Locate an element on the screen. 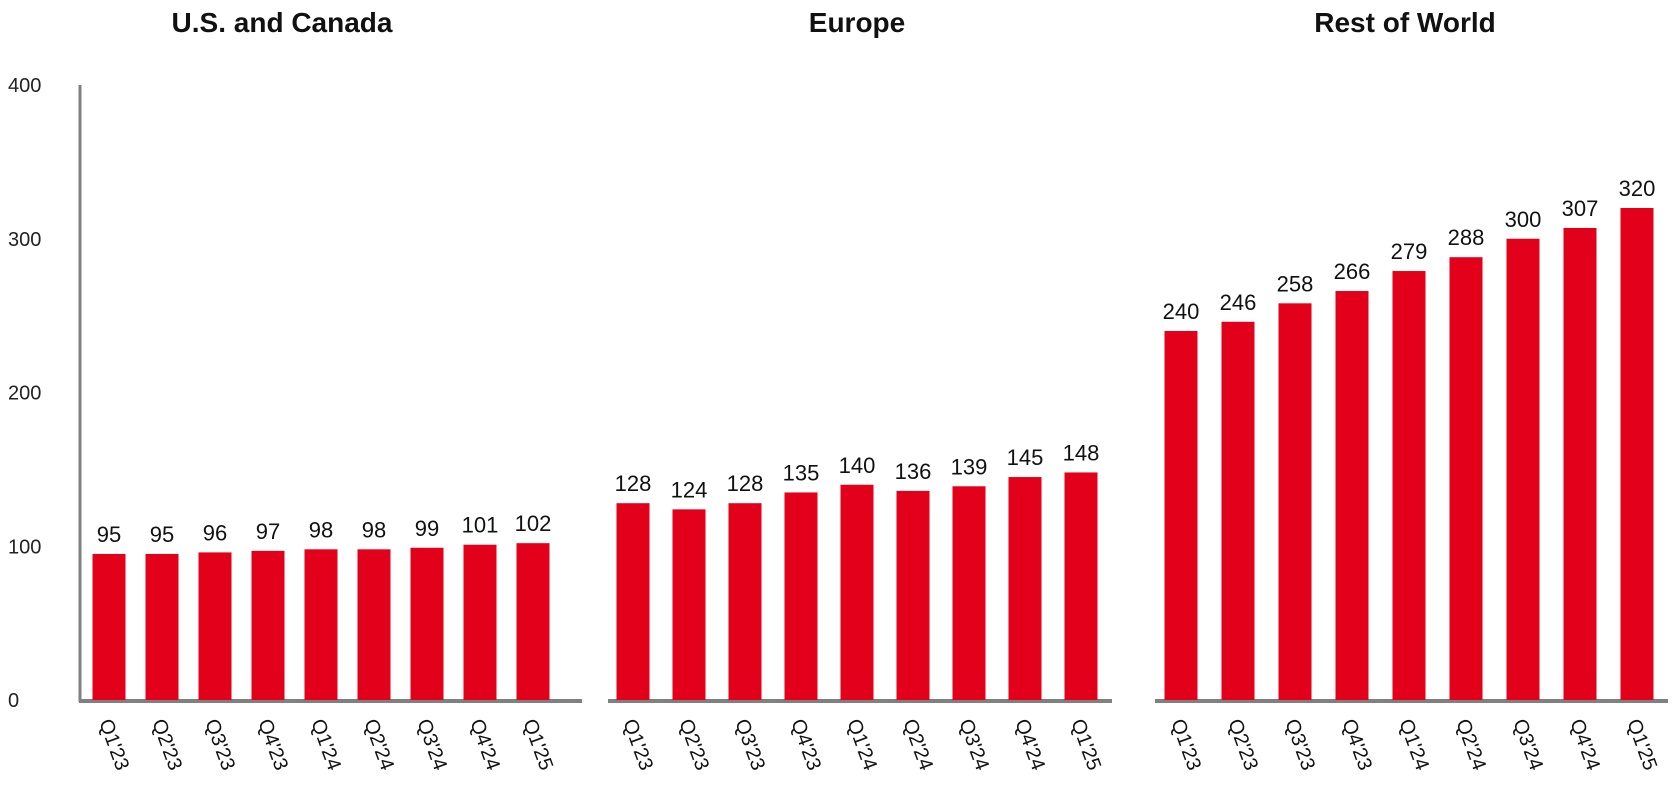 The image size is (1675, 789). data-label: 136 is located at coordinates (913, 471).